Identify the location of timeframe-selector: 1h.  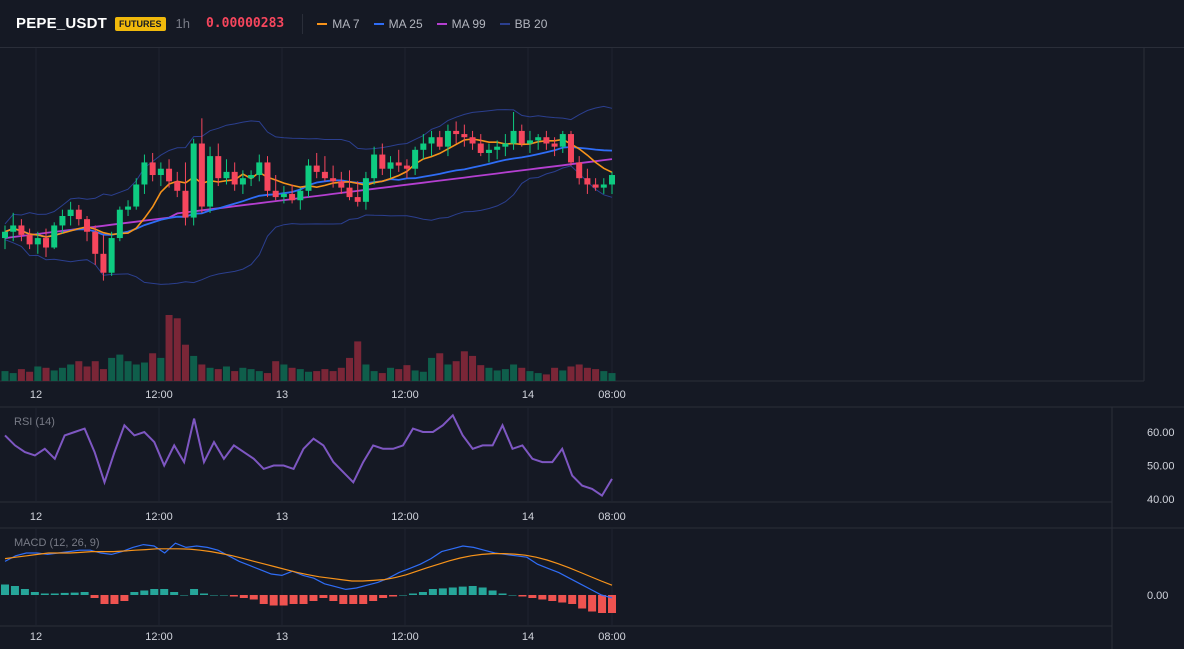
(182, 23).